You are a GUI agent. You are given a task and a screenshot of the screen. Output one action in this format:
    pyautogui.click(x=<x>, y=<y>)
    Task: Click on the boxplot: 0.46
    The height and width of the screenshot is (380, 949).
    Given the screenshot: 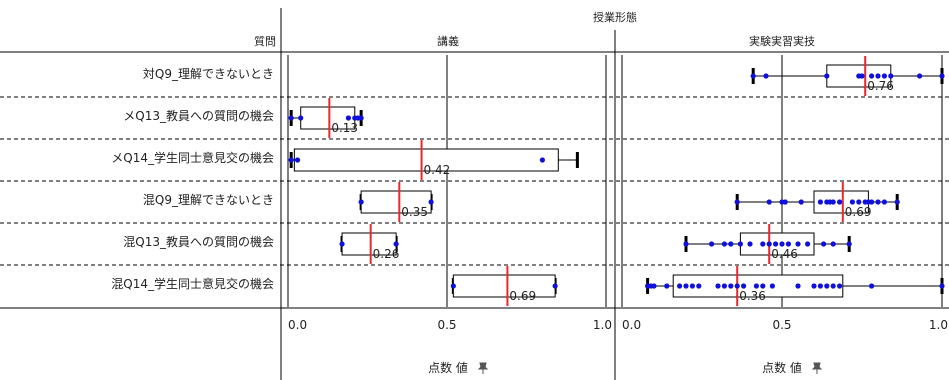 What is the action you would take?
    pyautogui.click(x=767, y=244)
    